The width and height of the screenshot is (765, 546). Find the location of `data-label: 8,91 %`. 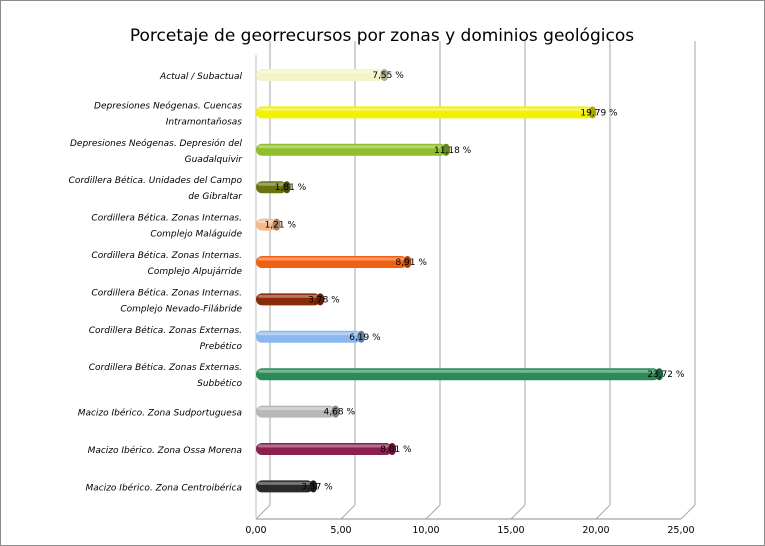

data-label: 8,91 % is located at coordinates (411, 263).